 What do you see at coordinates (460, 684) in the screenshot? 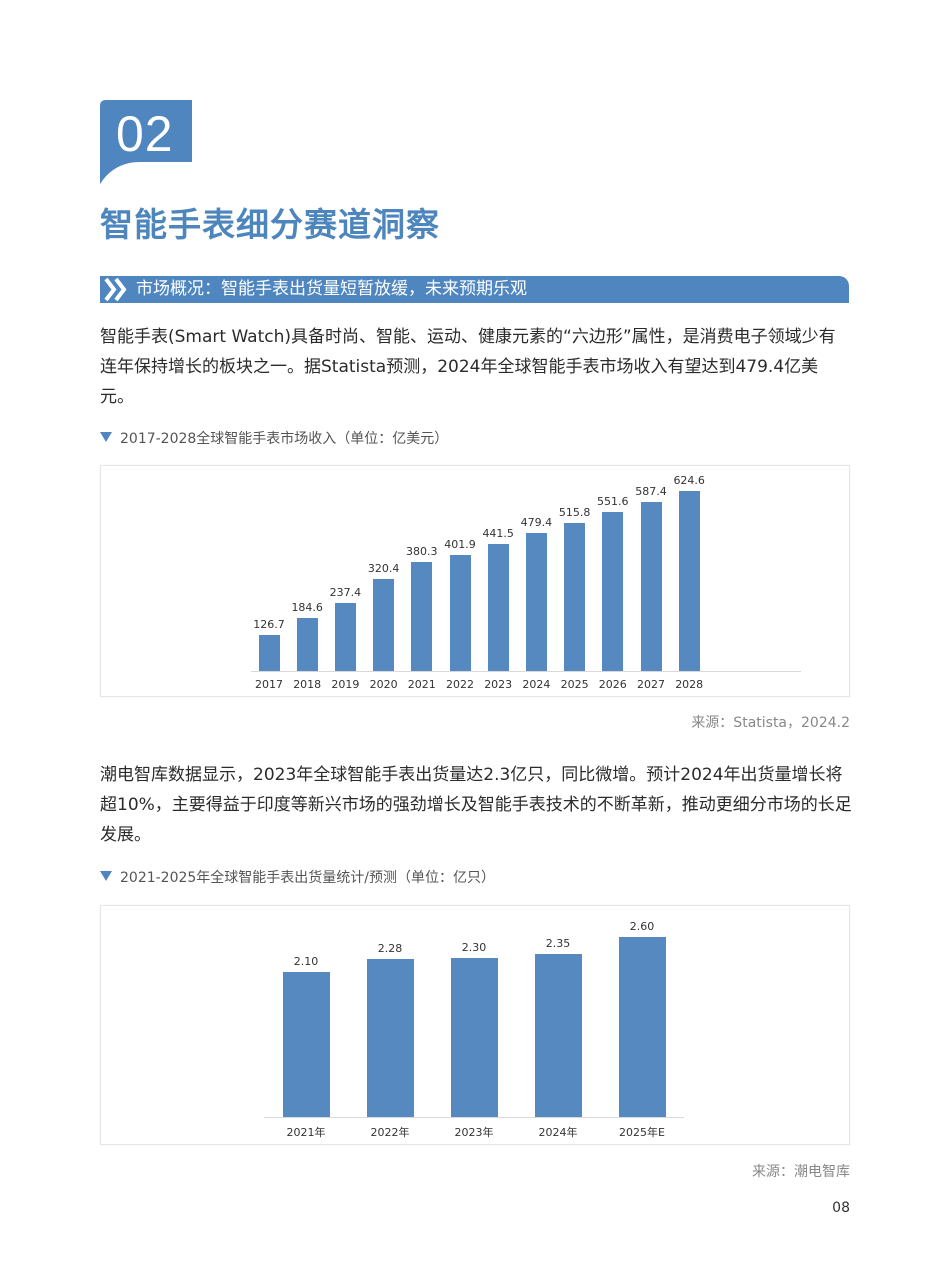
I see `x-axis-label: 2022` at bounding box center [460, 684].